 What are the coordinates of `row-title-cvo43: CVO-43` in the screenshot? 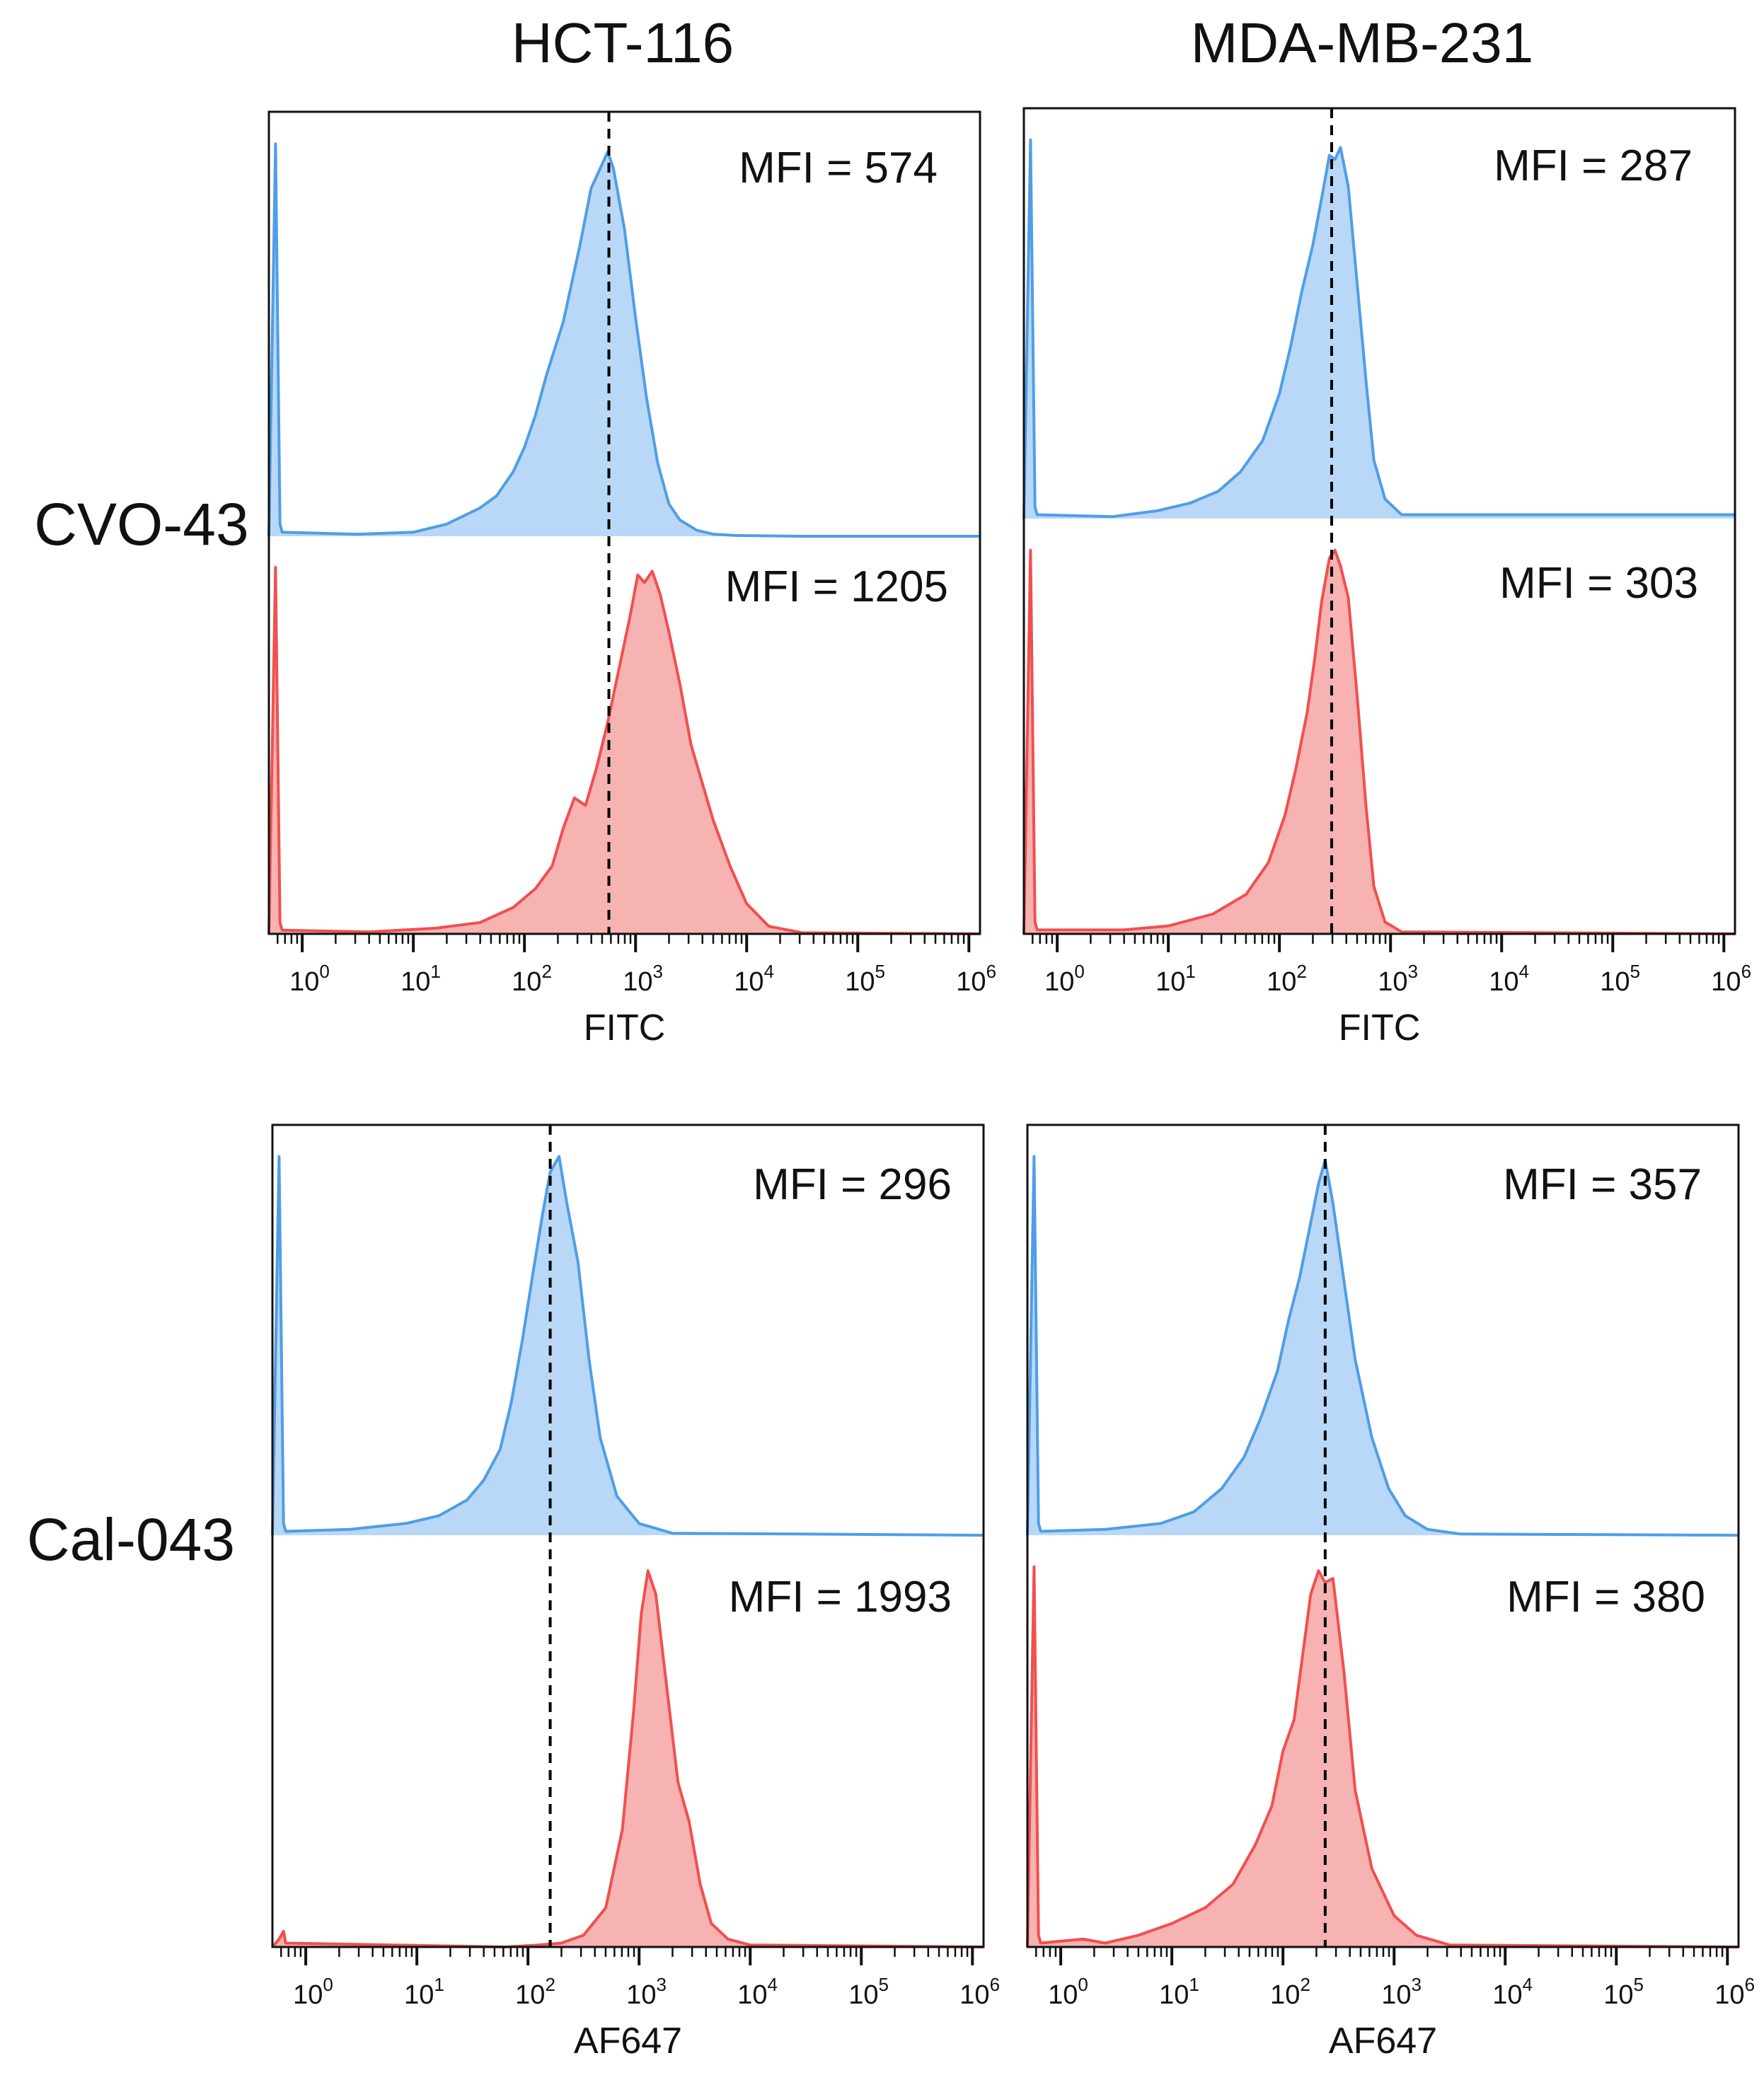 It's located at (141, 524).